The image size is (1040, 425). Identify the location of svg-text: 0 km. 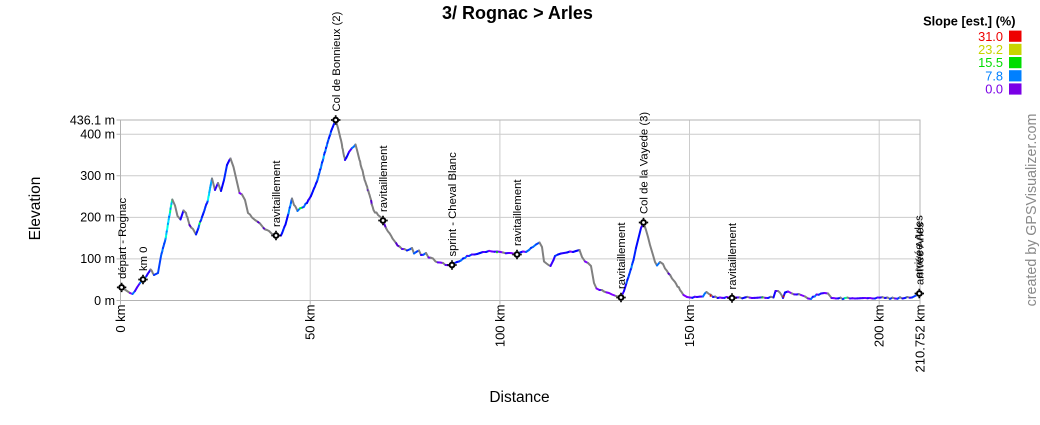
(120, 319).